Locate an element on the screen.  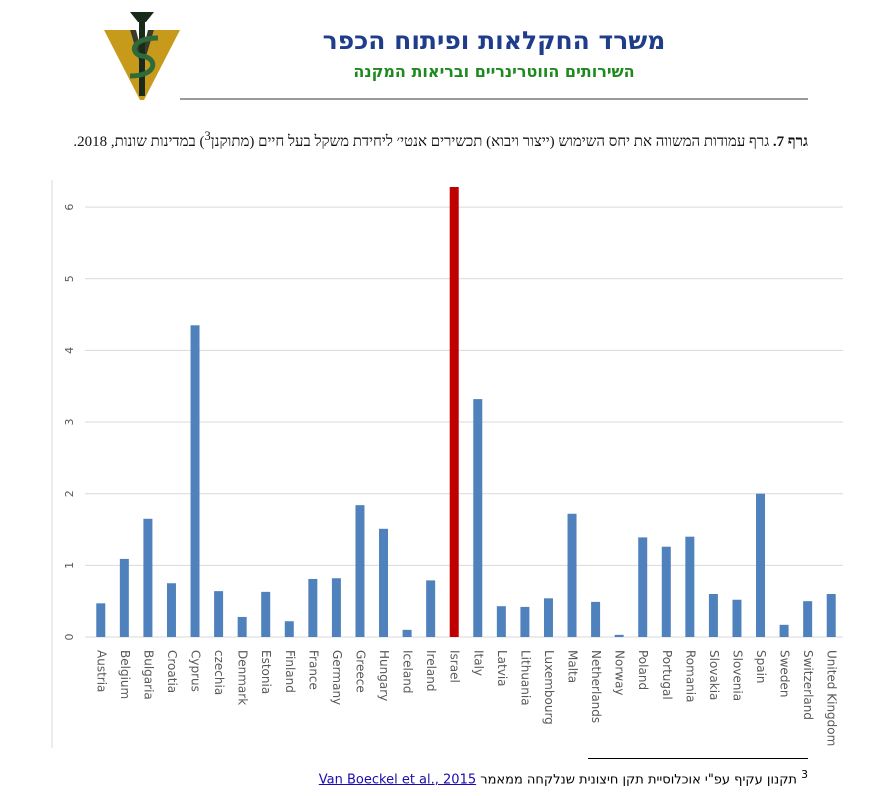
x-tick-label: Greece is located at coordinates (360, 671).